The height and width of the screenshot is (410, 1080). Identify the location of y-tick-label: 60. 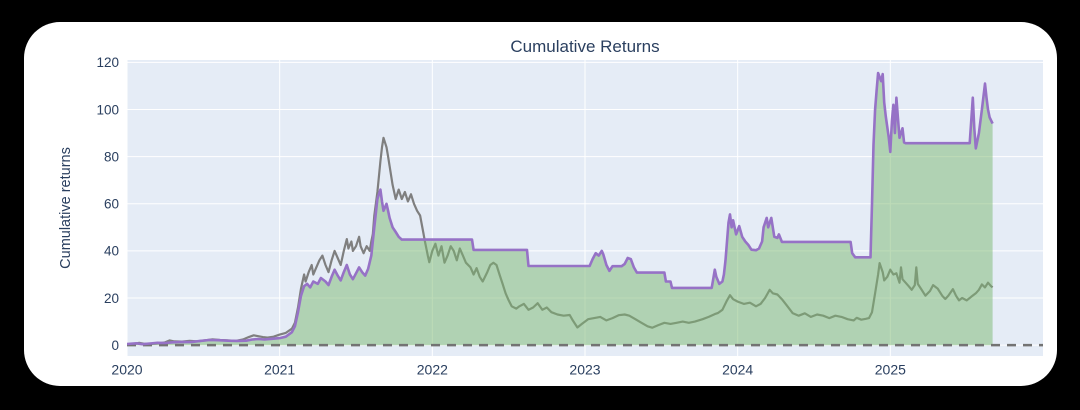
(111, 204).